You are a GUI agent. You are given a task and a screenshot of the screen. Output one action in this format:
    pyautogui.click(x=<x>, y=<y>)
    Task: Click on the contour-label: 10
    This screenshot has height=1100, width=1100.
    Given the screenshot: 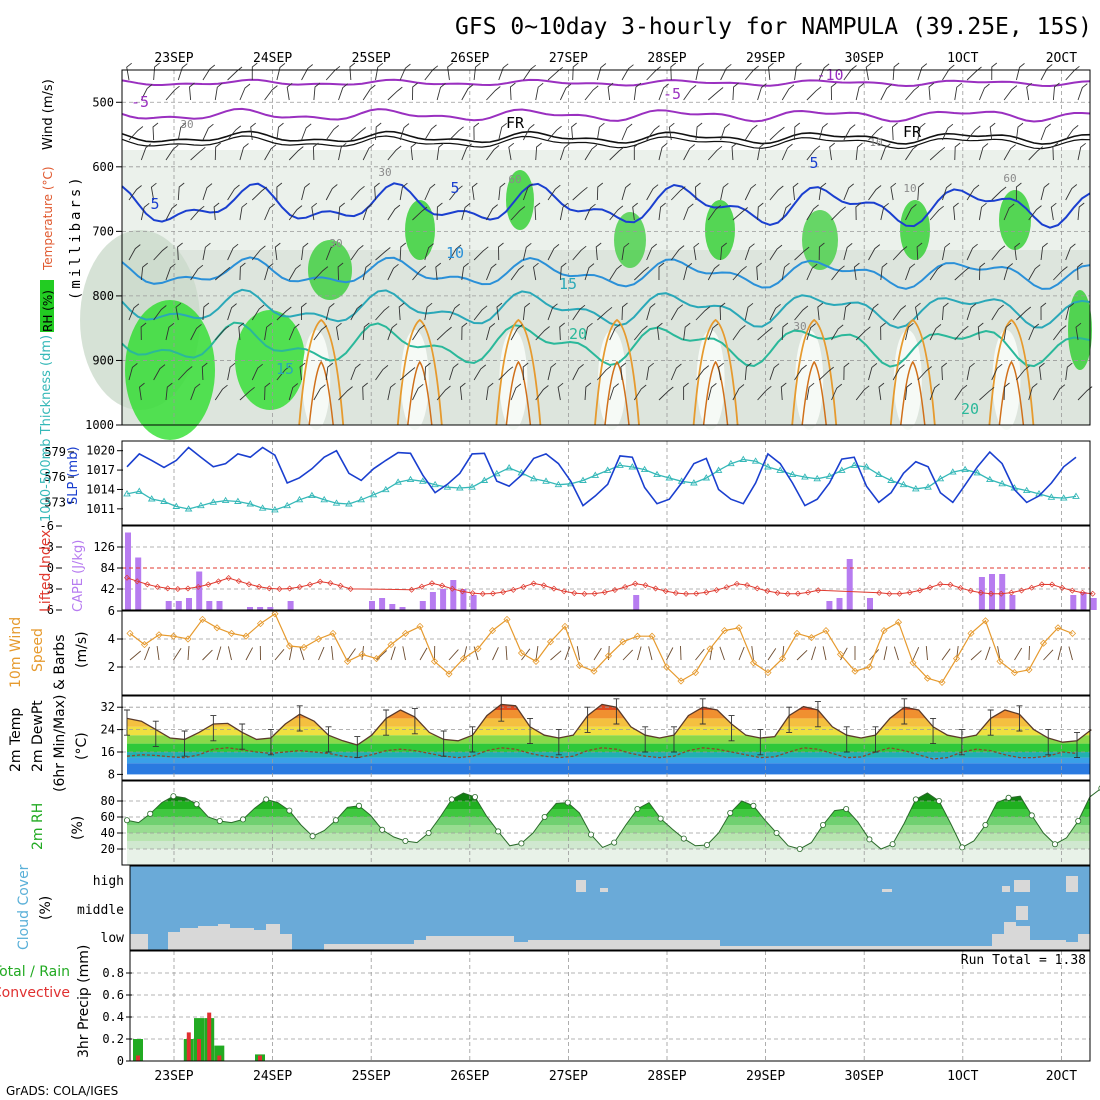 What is the action you would take?
    pyautogui.click(x=455, y=253)
    